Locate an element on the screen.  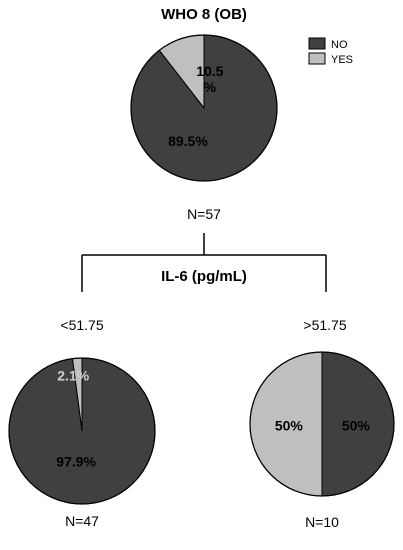
pie-label-yes: 50% is located at coordinates (289, 425).